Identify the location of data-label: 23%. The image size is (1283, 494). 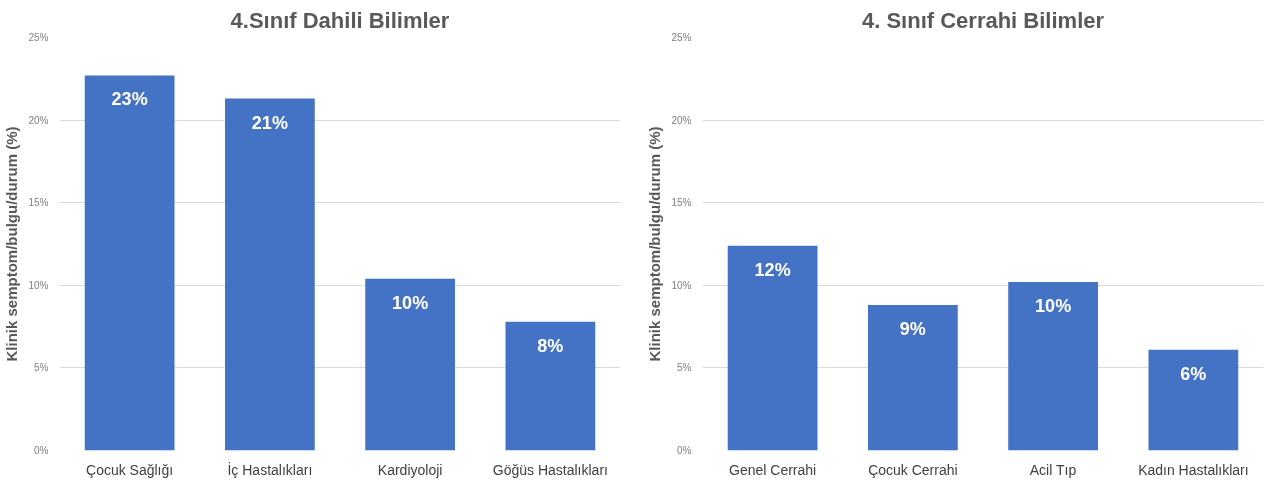
(129, 99).